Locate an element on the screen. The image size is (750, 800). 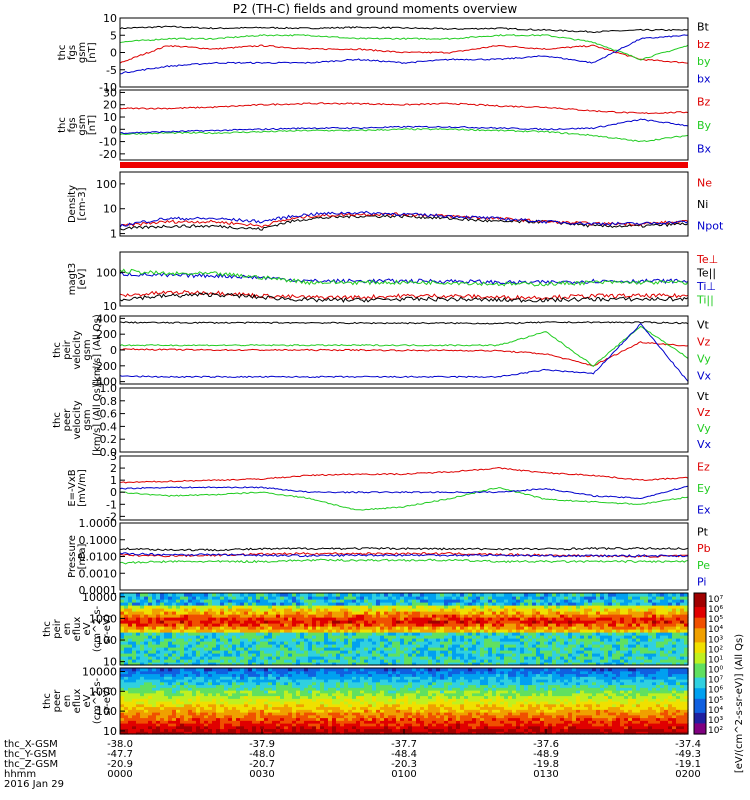
y-tick-label: 0.8 is located at coordinates (109, 401).